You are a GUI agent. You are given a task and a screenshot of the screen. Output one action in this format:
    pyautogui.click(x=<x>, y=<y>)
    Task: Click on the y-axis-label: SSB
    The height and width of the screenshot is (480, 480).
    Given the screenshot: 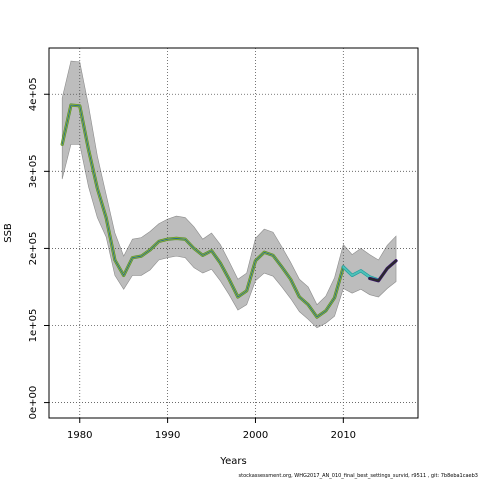 What is the action you would take?
    pyautogui.click(x=8, y=233)
    